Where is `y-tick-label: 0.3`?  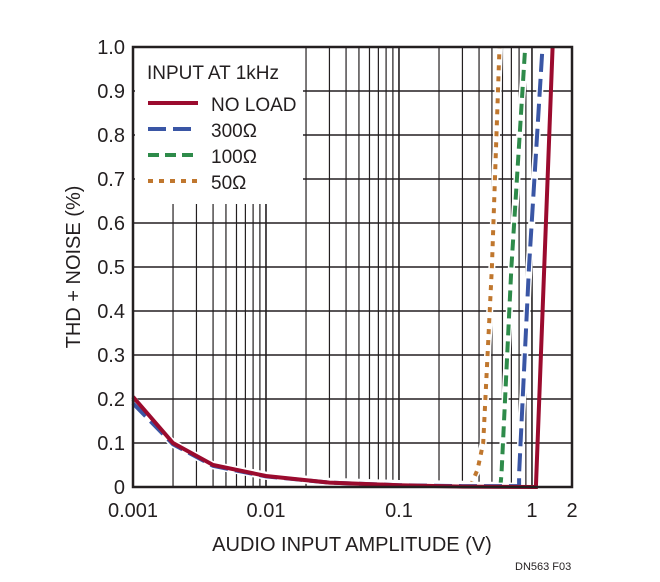
y-tick-label: 0.3 is located at coordinates (111, 356).